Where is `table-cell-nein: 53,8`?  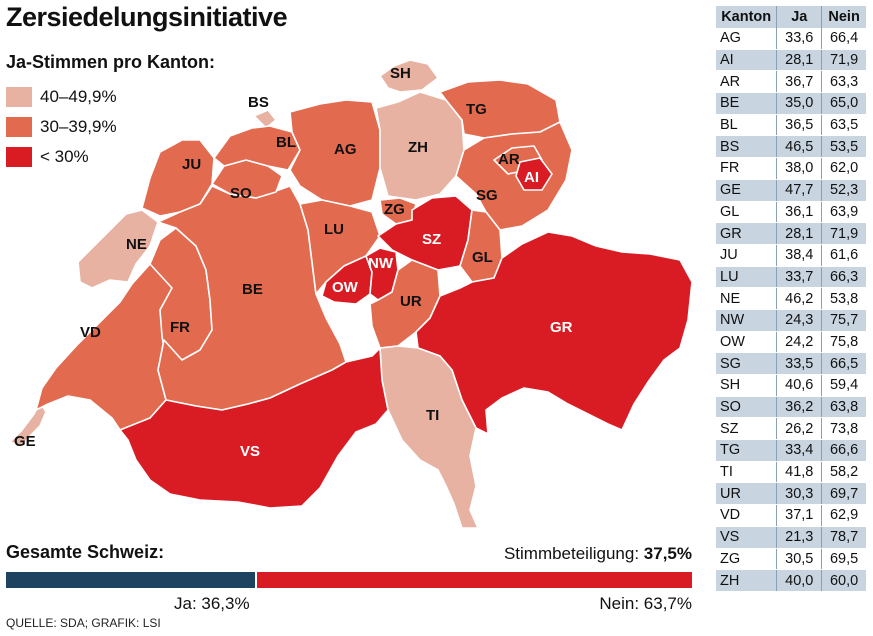 table-cell-nein: 53,8 is located at coordinates (843, 298).